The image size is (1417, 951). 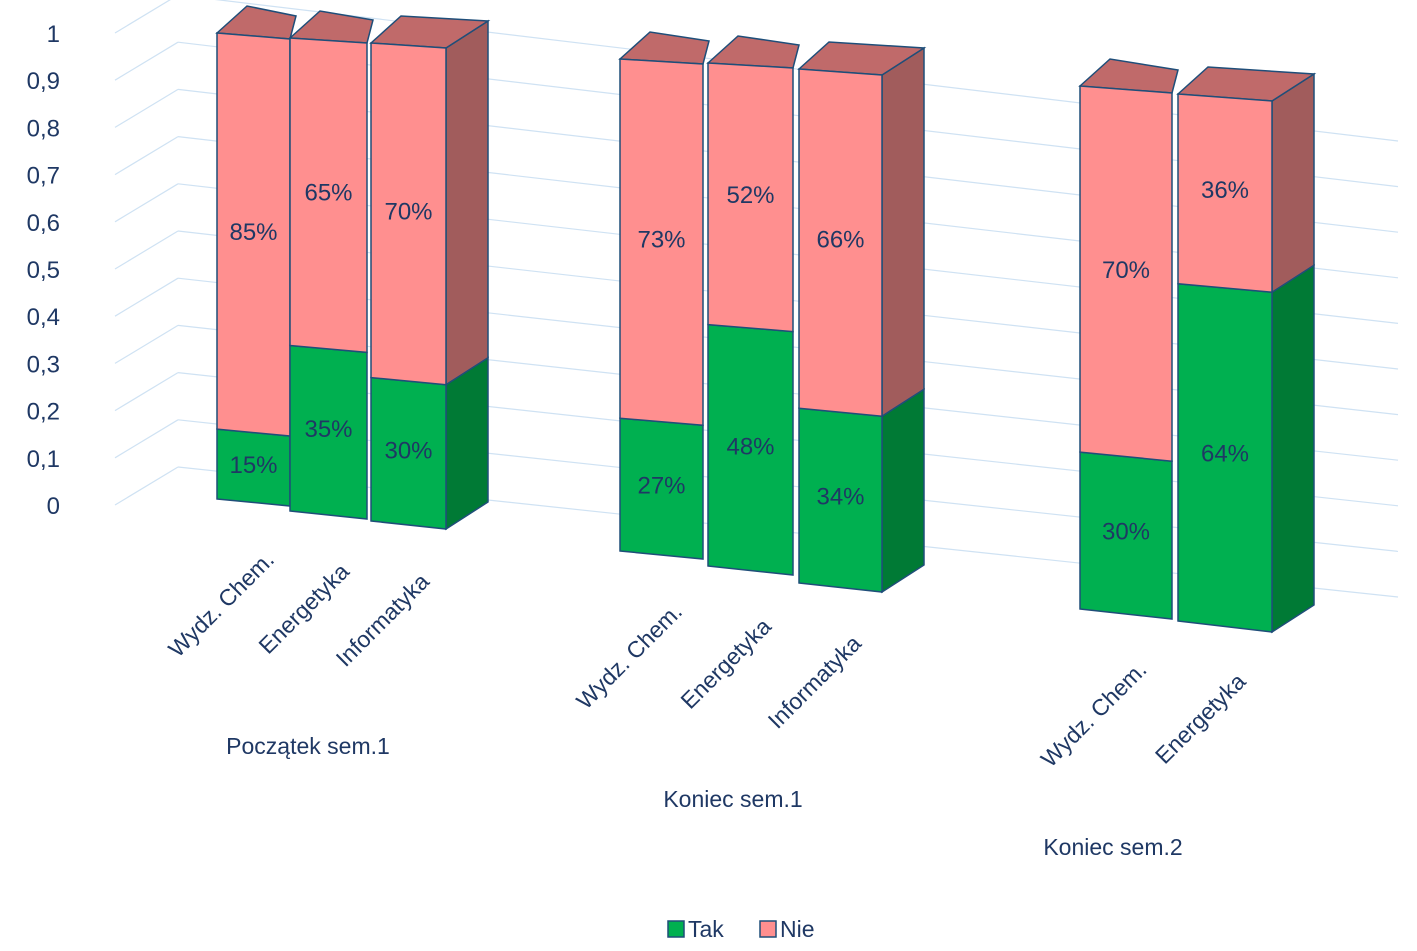 I want to click on y-tick-label: 0,1, so click(x=43, y=459).